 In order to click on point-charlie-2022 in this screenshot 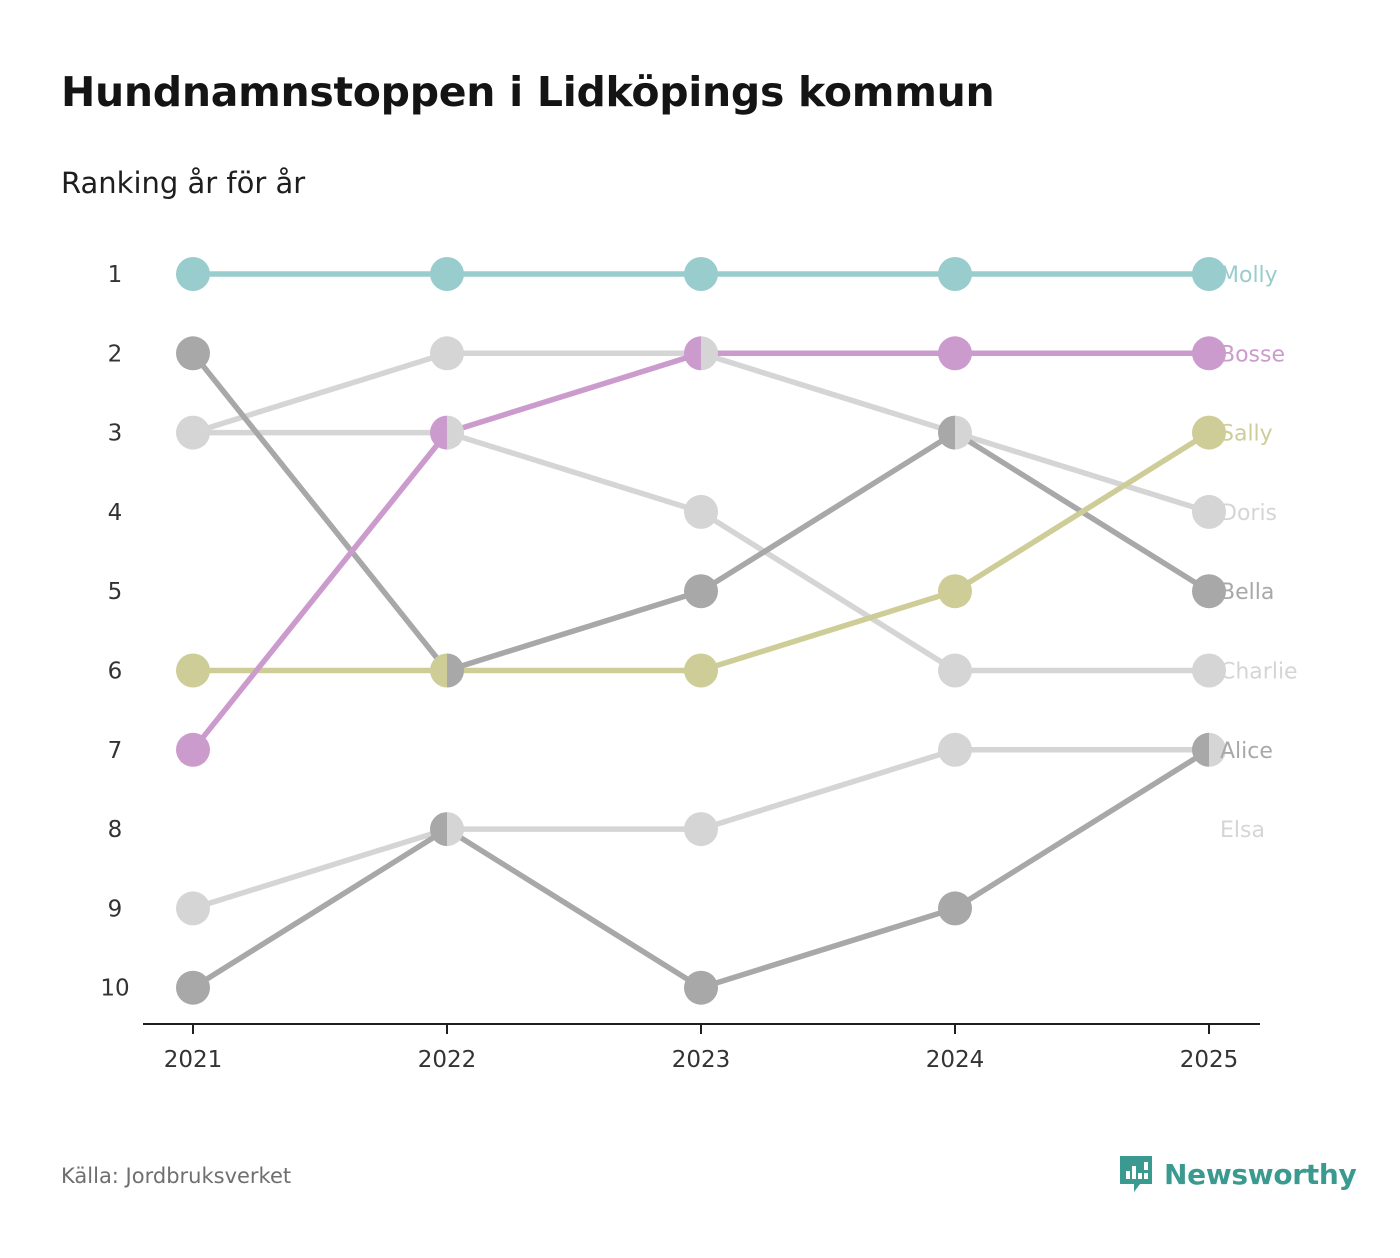, I will do `click(455, 829)`.